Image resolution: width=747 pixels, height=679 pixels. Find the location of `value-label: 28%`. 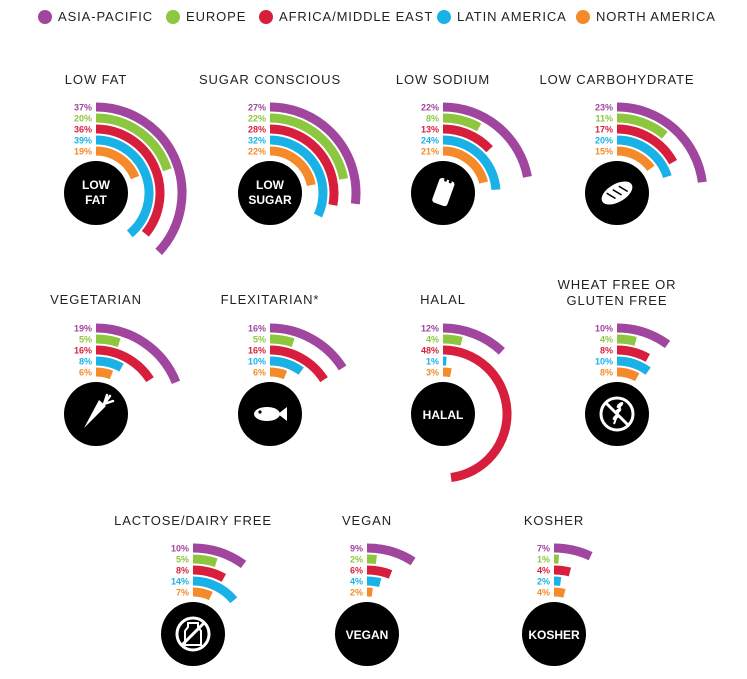

value-label: 28% is located at coordinates (257, 130).